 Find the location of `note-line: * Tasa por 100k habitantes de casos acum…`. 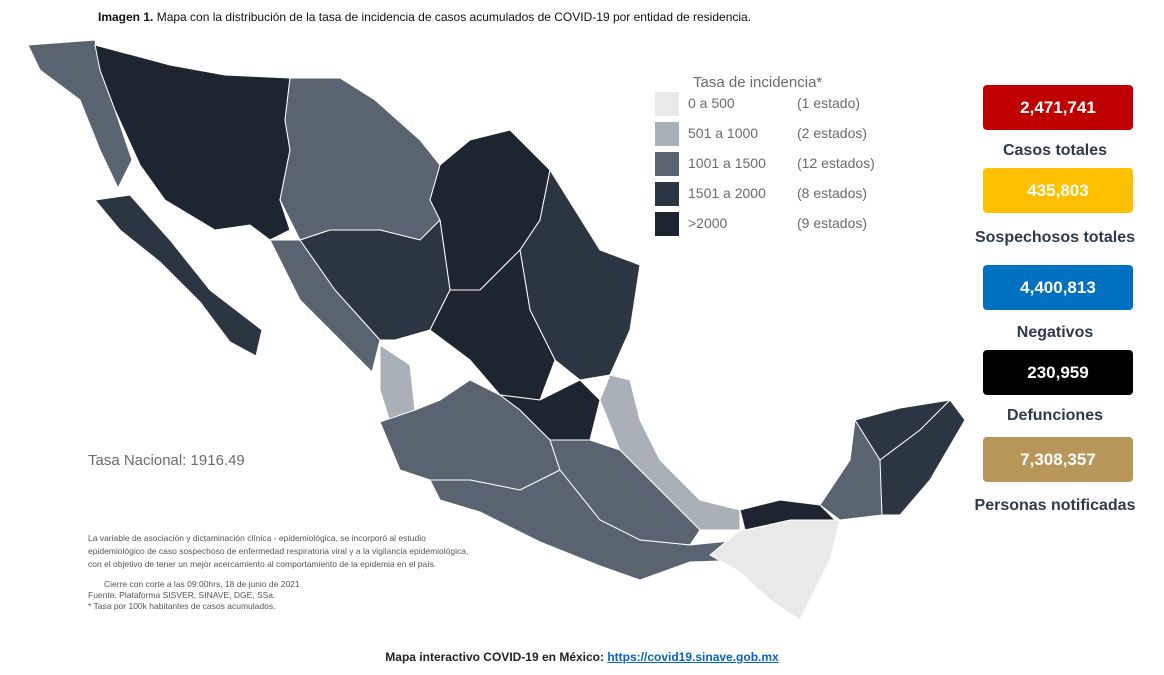

note-line: * Tasa por 100k habitantes de casos acum… is located at coordinates (182, 606).